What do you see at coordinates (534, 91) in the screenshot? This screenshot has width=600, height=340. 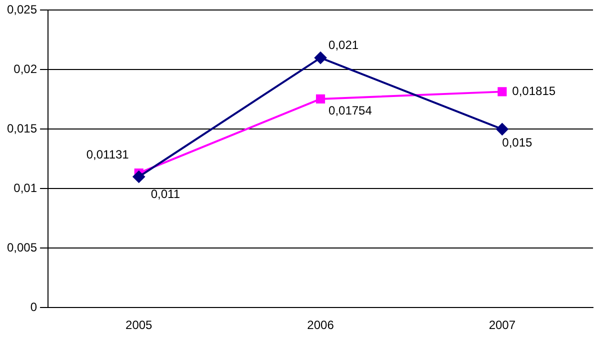 I see `data-label: 0,01815` at bounding box center [534, 91].